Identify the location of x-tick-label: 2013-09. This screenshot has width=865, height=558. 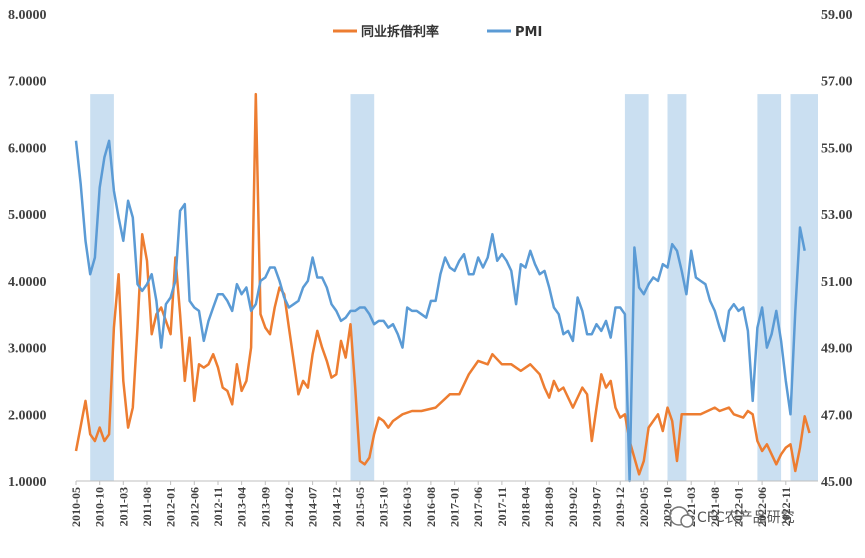
(265, 507).